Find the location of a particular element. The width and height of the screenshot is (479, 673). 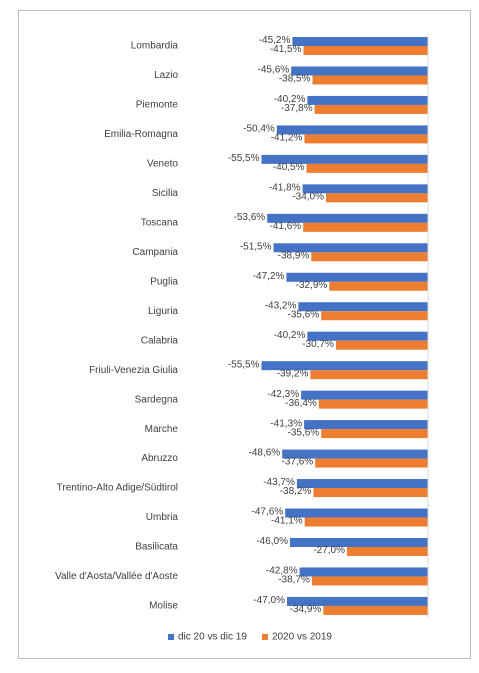

value-label: -41,5% is located at coordinates (286, 49).